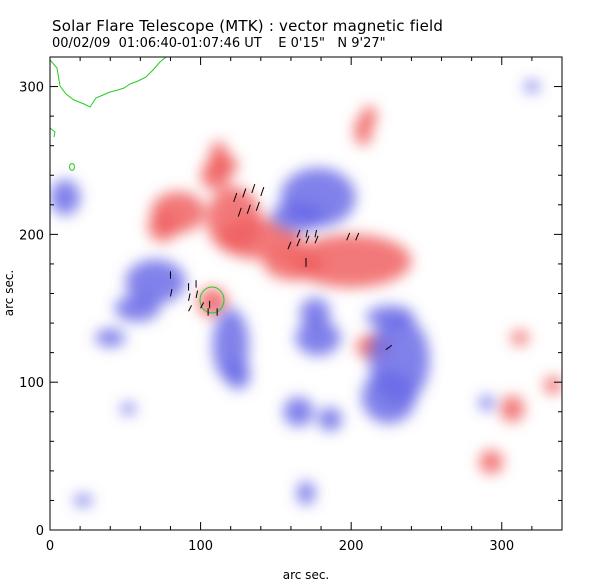 The height and width of the screenshot is (585, 612). I want to click on y-tick-label-300: 300, so click(31, 88).